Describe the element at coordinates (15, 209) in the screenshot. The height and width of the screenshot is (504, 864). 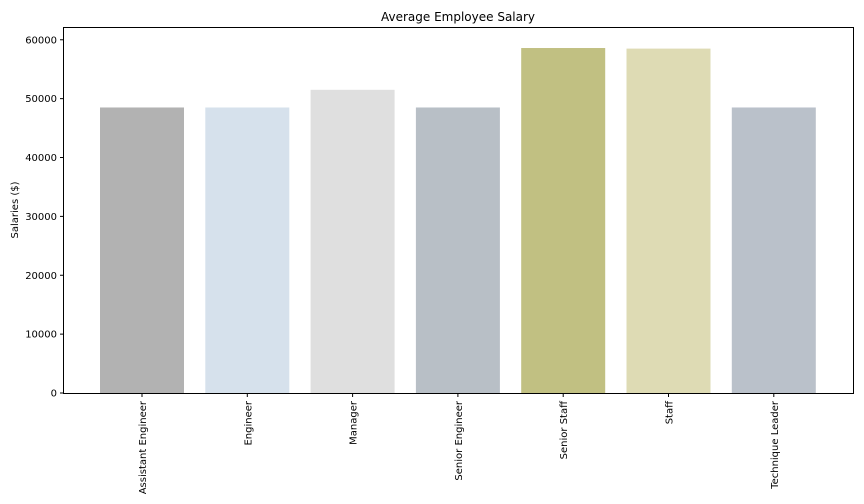
I see `y-axis-title: Salaries ($)` at that location.